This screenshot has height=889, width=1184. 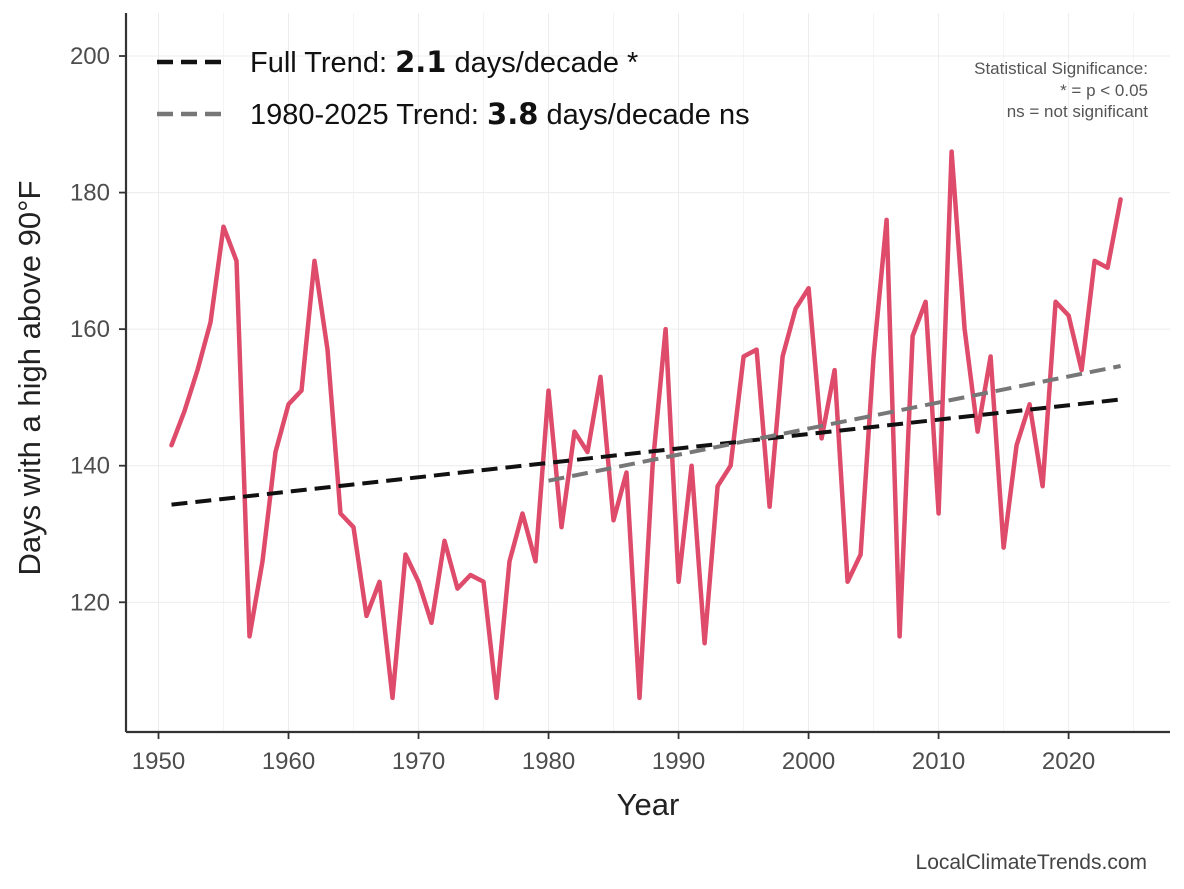 What do you see at coordinates (1061, 68) in the screenshot?
I see `significance-title: Statistical Significance:` at bounding box center [1061, 68].